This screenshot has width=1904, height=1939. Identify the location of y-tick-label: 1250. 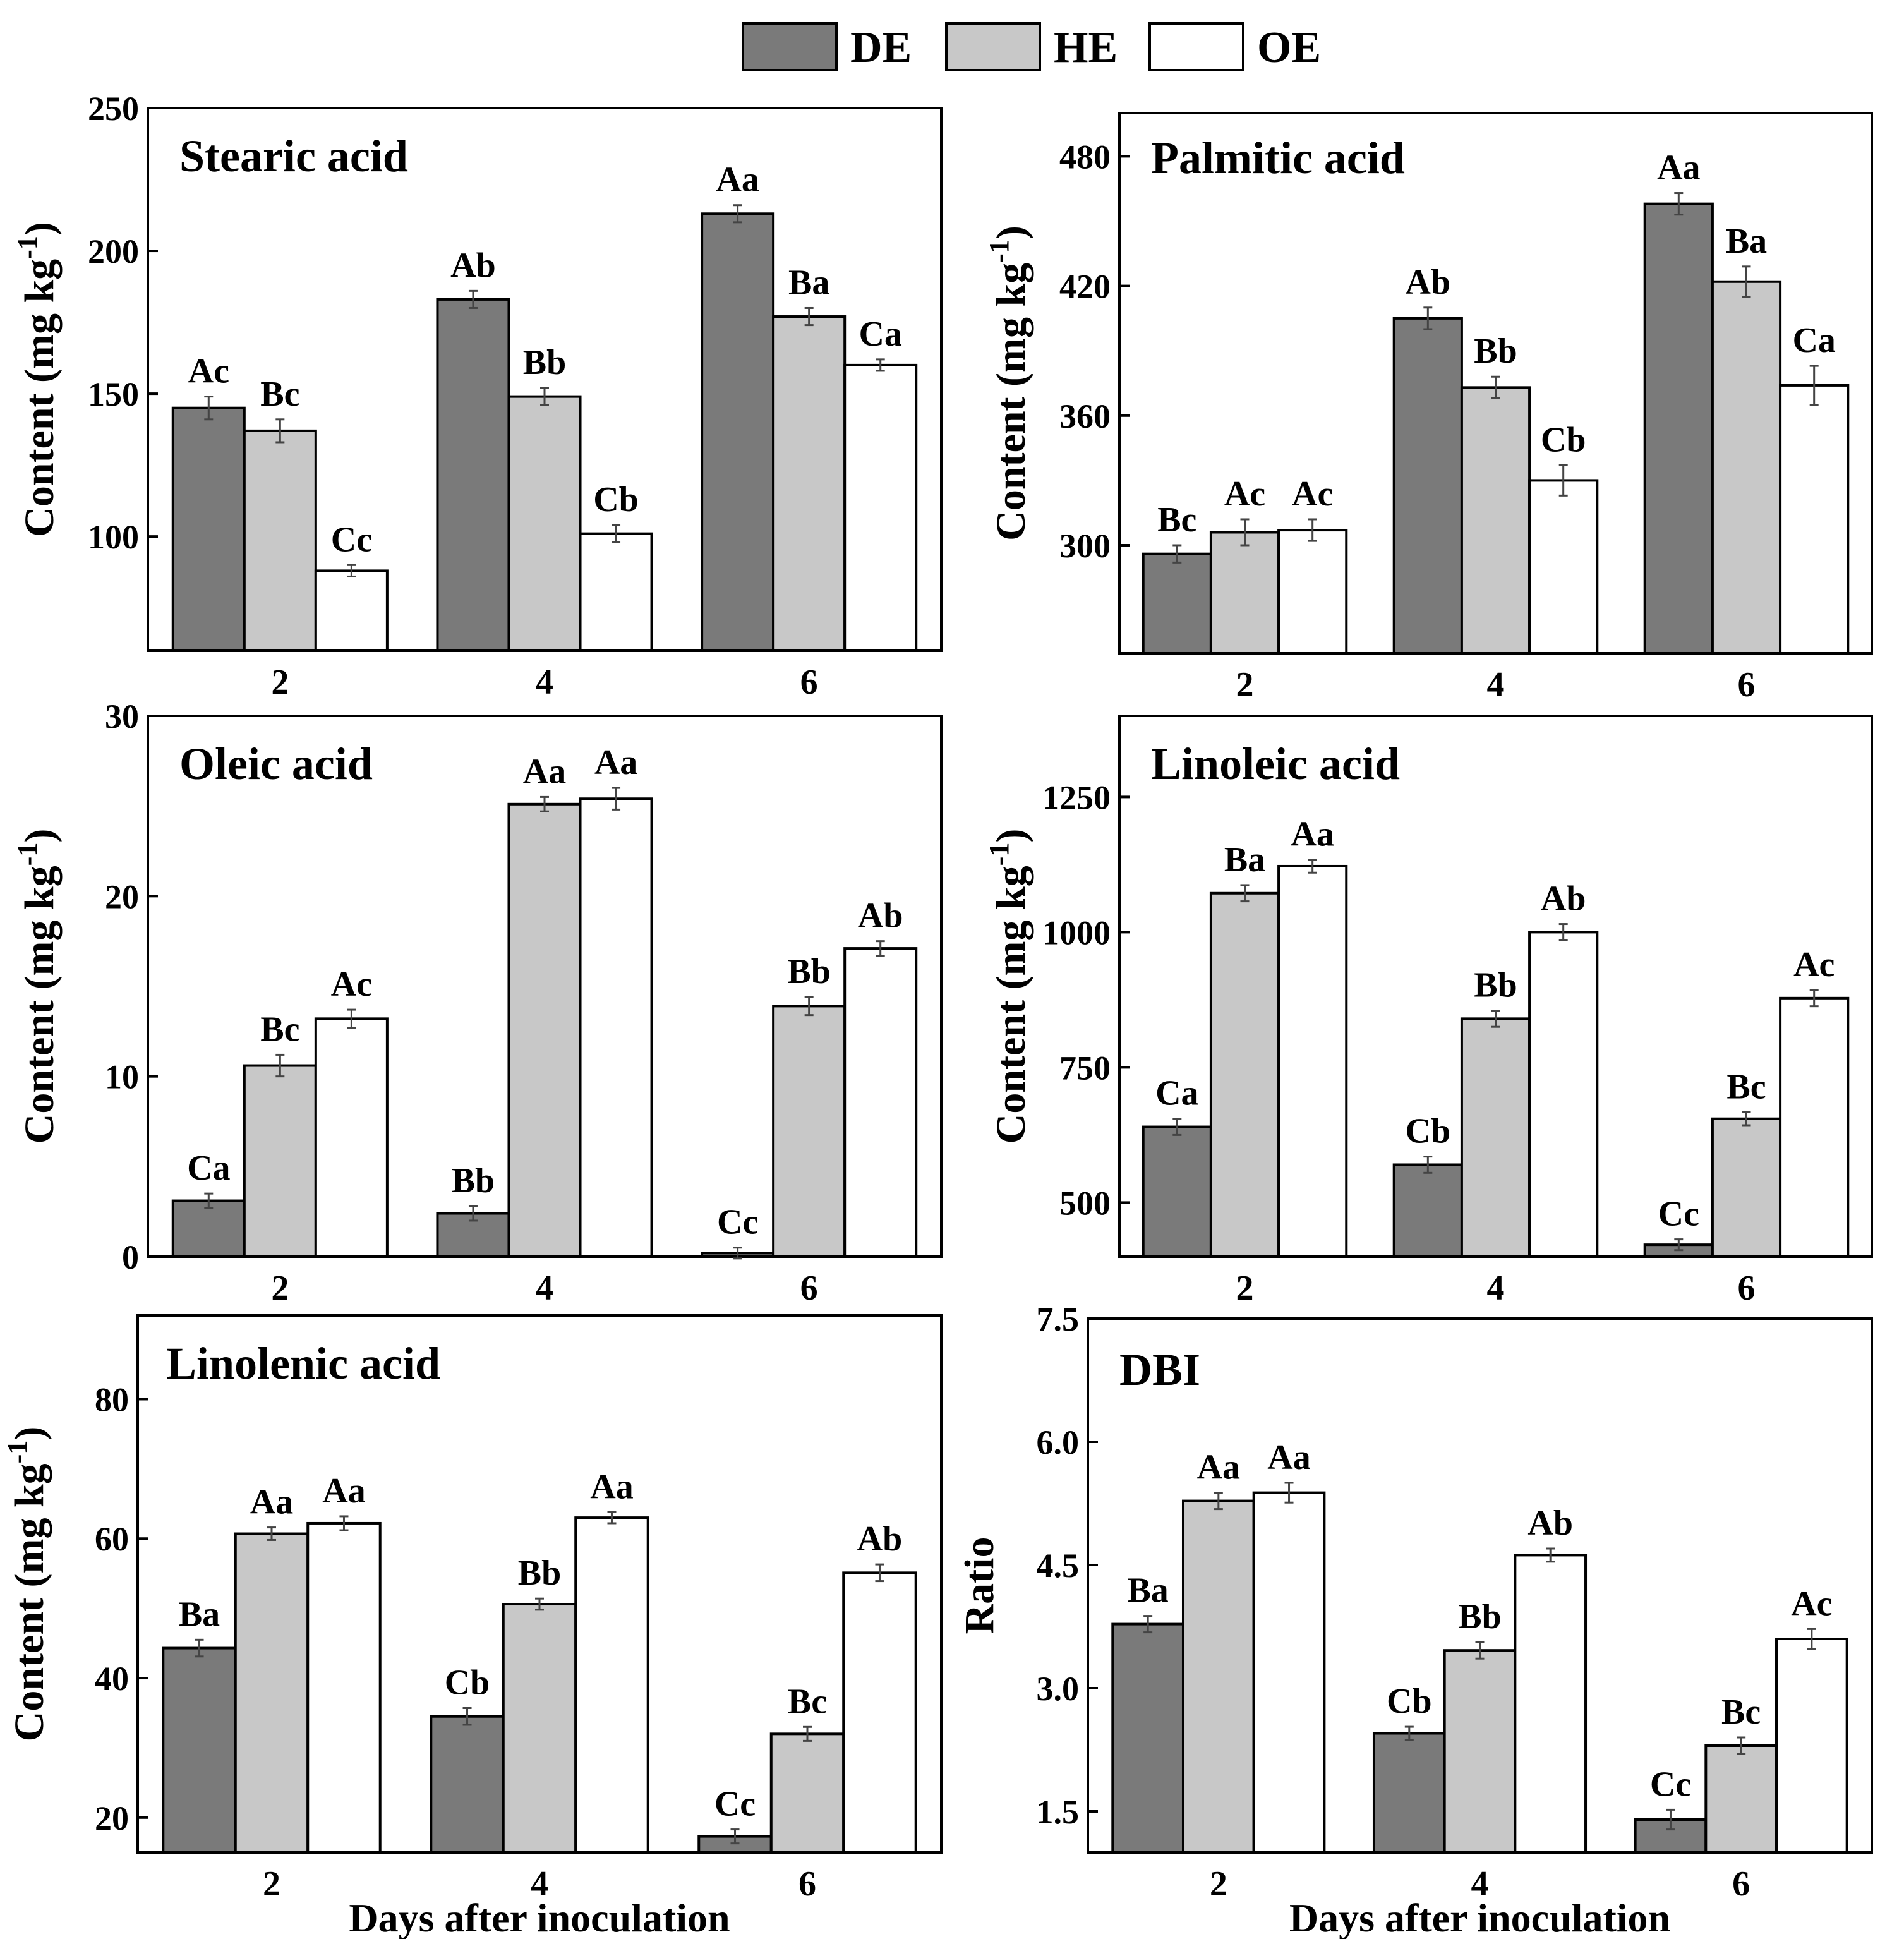
(1076, 797).